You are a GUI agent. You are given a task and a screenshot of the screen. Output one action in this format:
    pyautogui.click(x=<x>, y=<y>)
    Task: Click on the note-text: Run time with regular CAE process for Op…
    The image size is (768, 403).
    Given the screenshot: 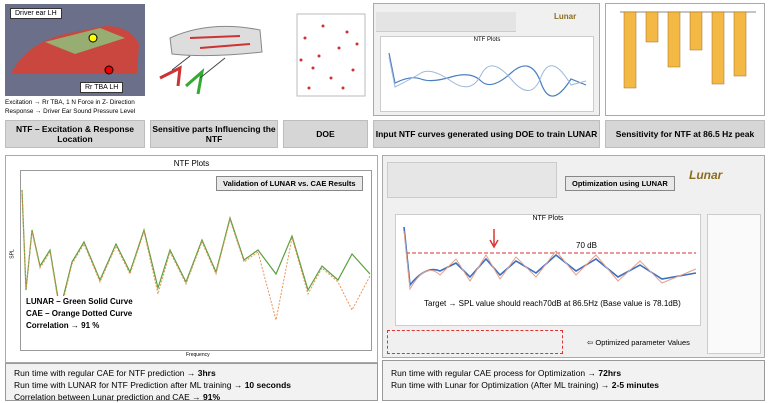 What is the action you would take?
    pyautogui.click(x=495, y=373)
    